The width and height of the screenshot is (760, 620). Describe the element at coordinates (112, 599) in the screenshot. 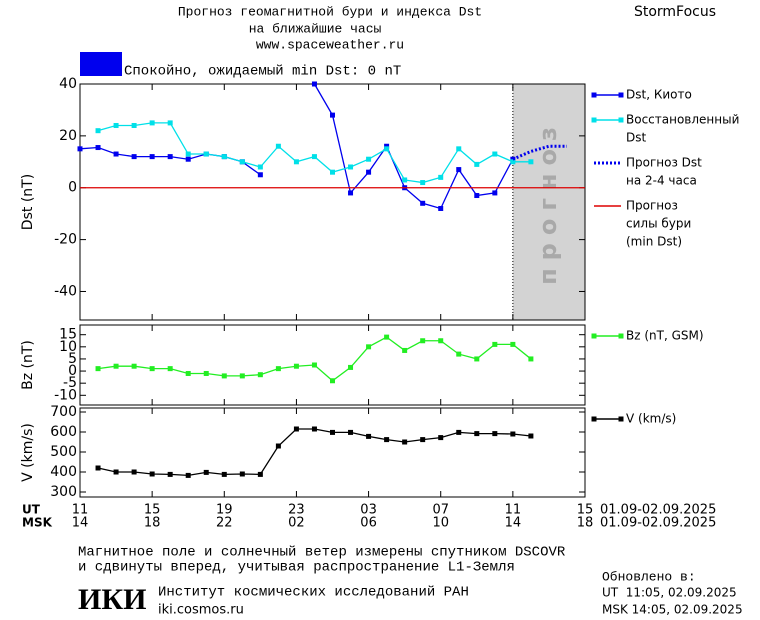

I see `logo: ИКИ` at that location.